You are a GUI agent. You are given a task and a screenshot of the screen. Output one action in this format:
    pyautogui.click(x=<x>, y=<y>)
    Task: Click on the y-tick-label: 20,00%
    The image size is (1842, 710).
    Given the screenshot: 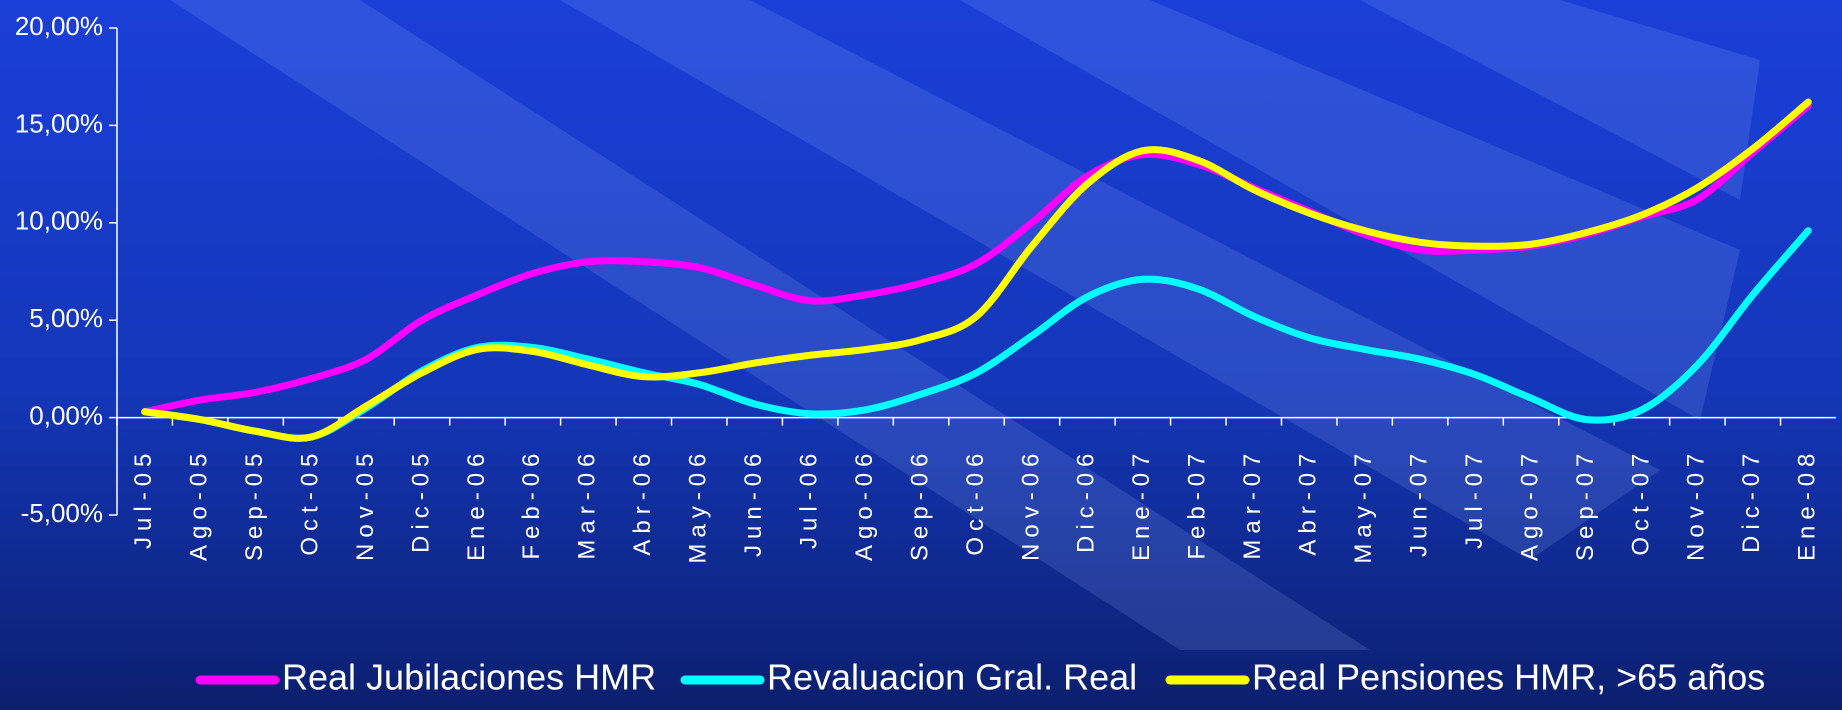 What is the action you would take?
    pyautogui.click(x=59, y=26)
    